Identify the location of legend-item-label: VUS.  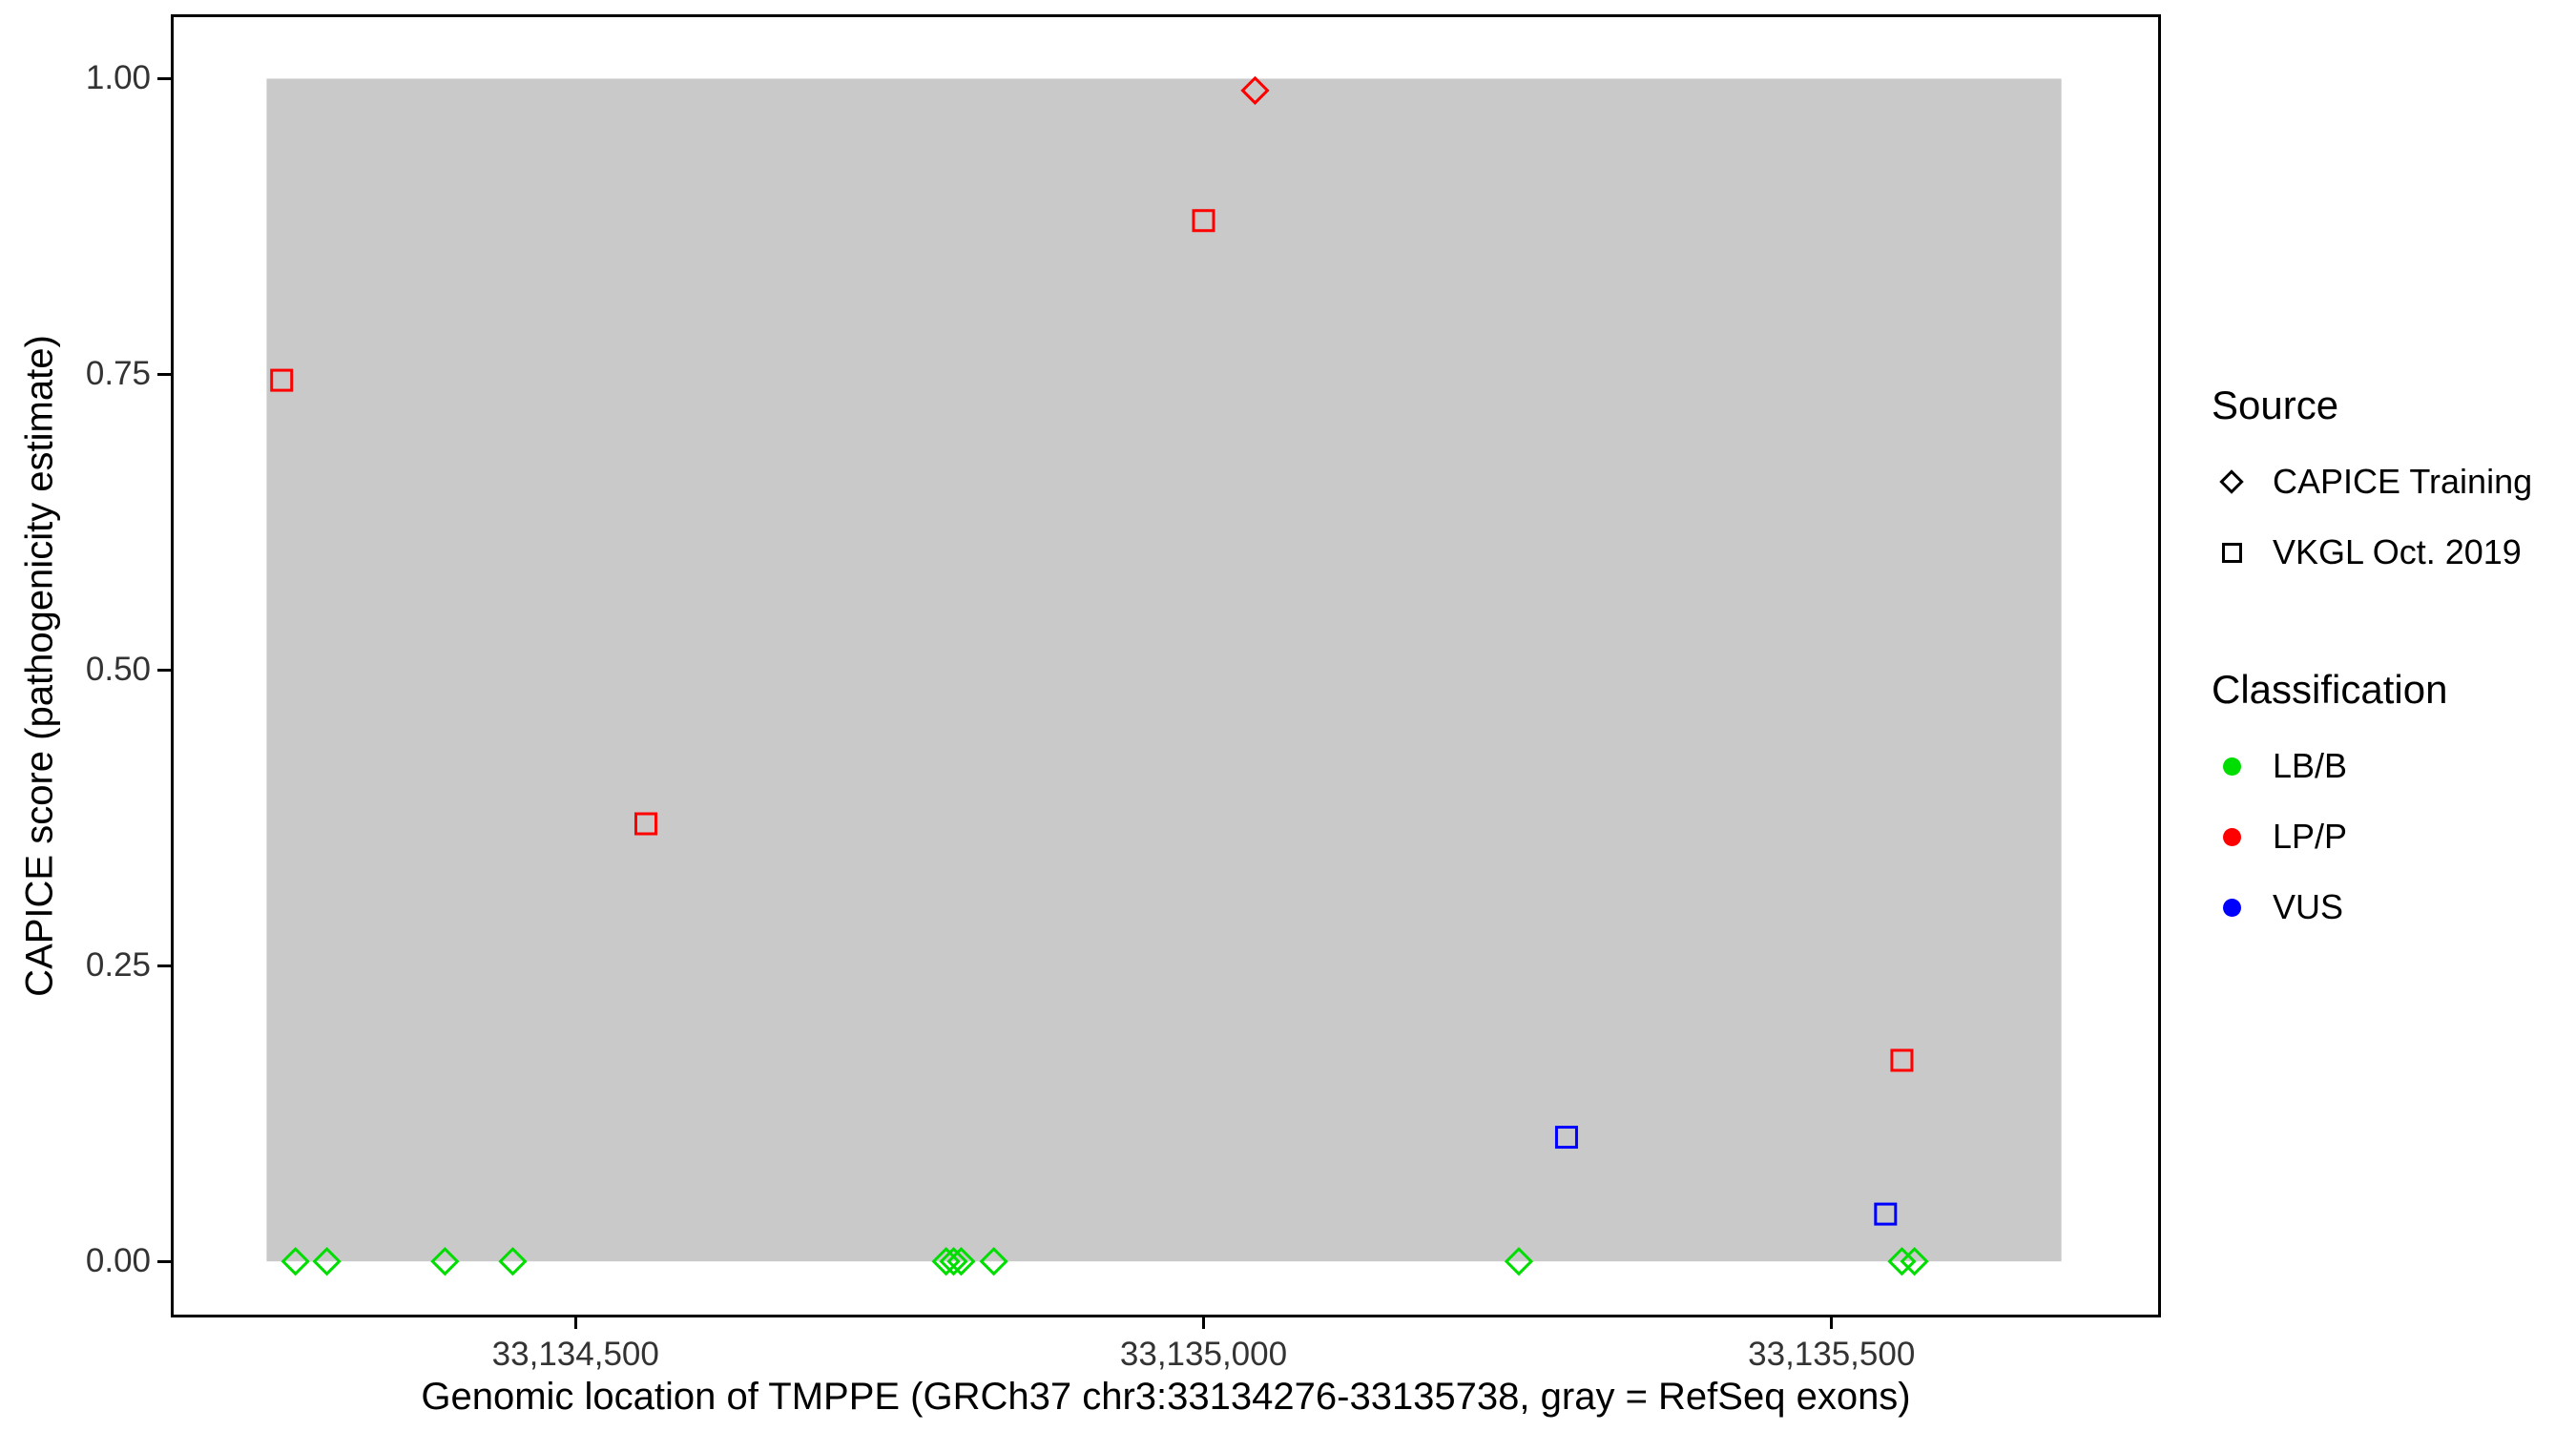
(2308, 907).